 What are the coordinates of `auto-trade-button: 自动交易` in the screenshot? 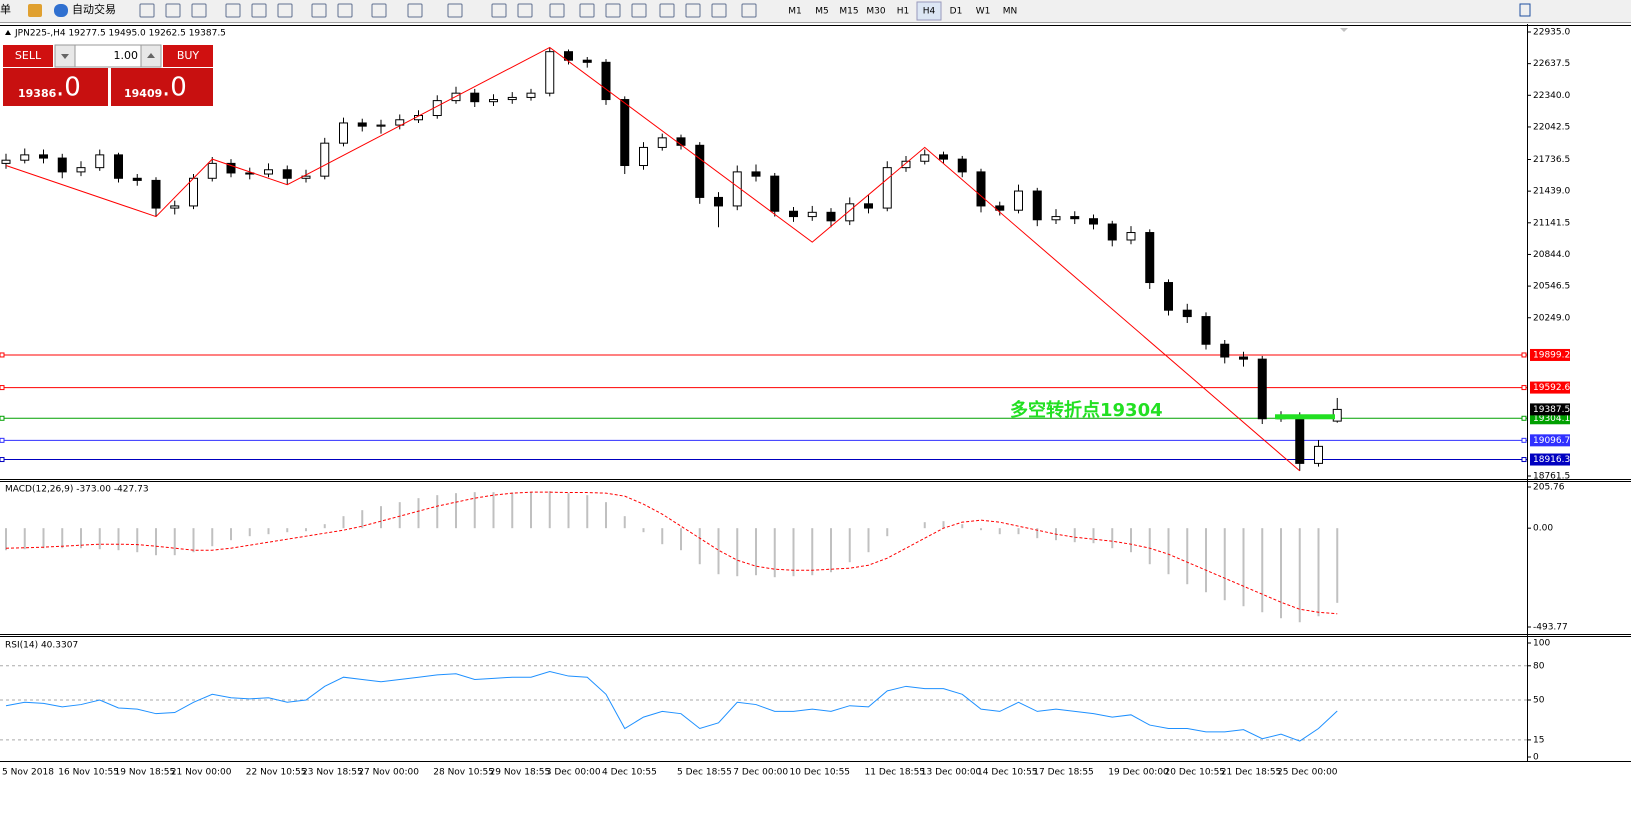 It's located at (94, 9).